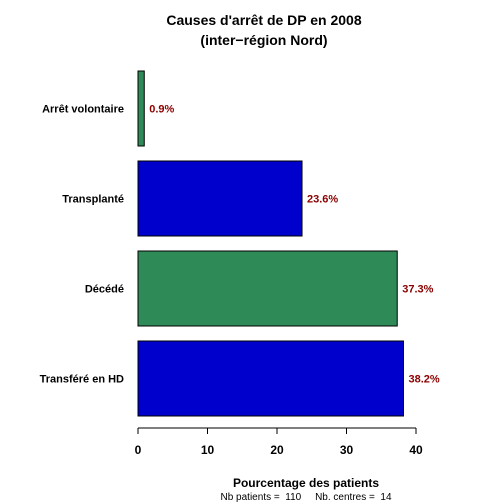  What do you see at coordinates (220, 198) in the screenshot?
I see `bar-transplante` at bounding box center [220, 198].